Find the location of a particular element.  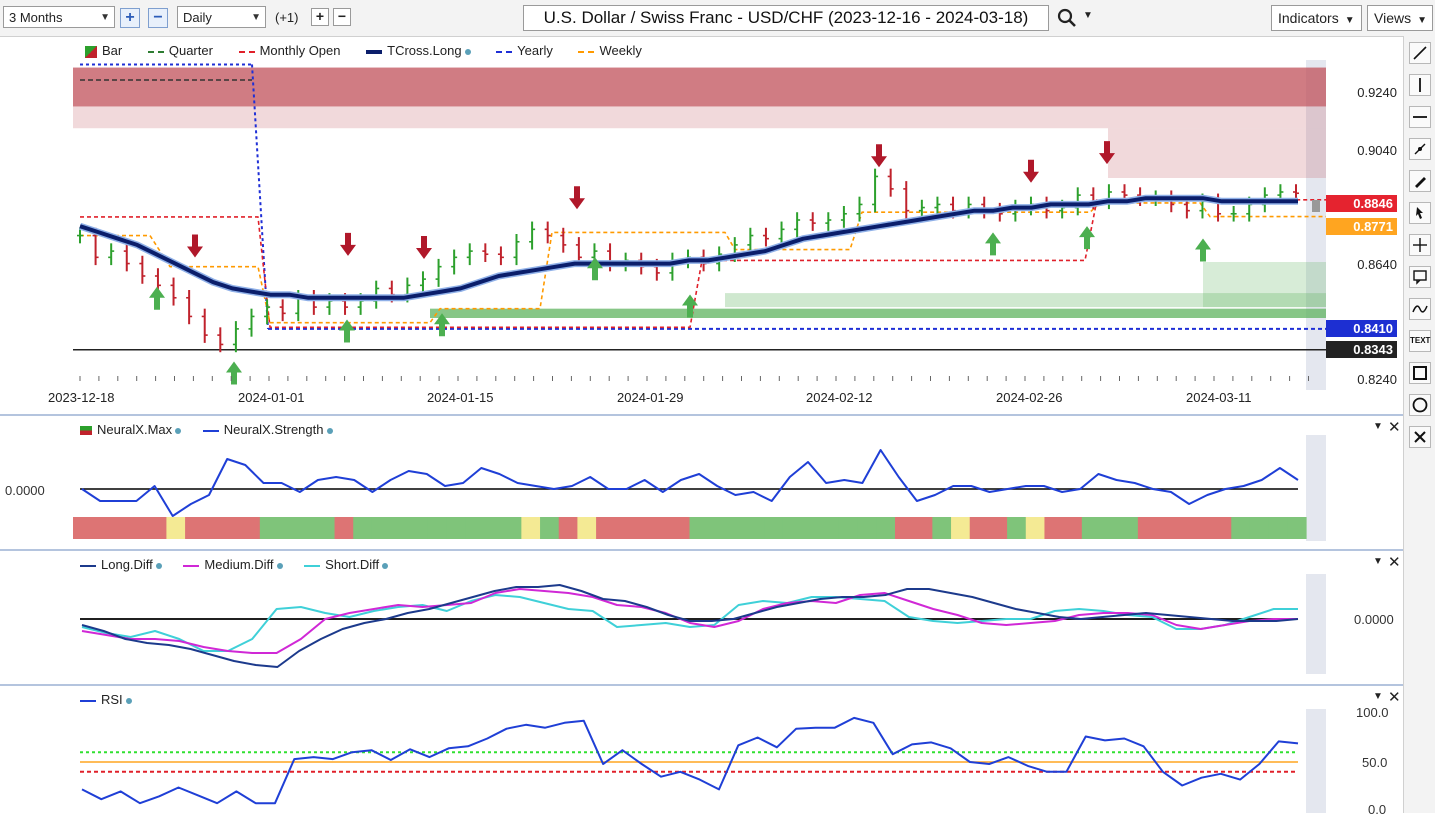

curve-tool-icon is located at coordinates (1420, 309).